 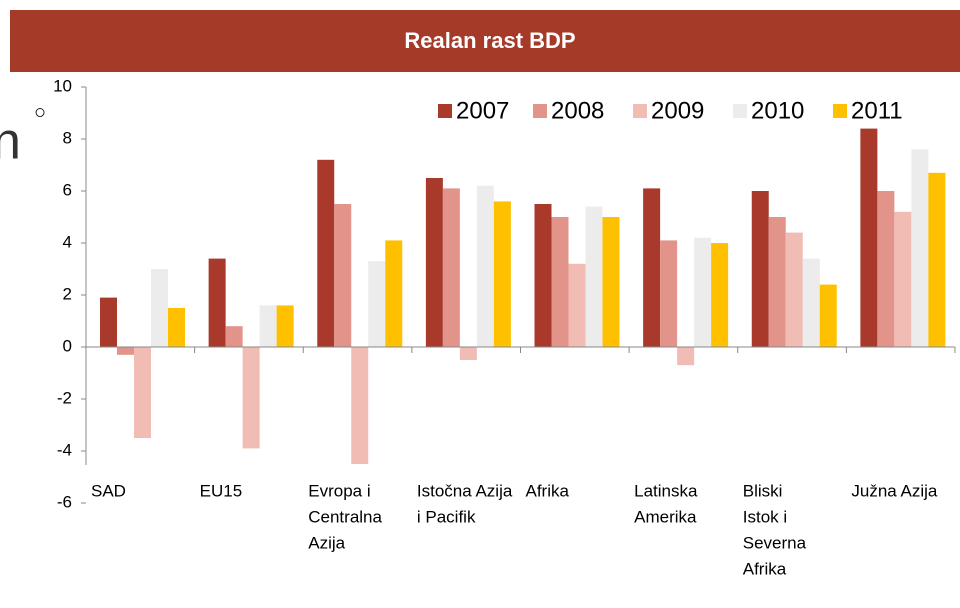 I want to click on y-tick-label: 8, so click(x=67, y=137).